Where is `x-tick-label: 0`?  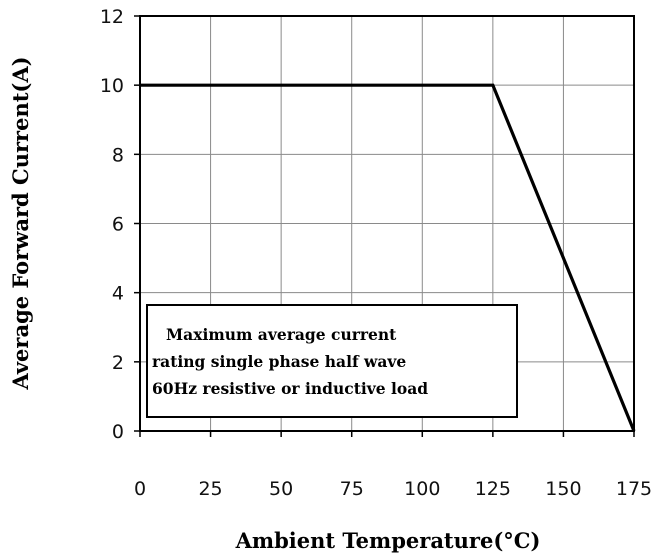
x-tick-label: 0 is located at coordinates (140, 489).